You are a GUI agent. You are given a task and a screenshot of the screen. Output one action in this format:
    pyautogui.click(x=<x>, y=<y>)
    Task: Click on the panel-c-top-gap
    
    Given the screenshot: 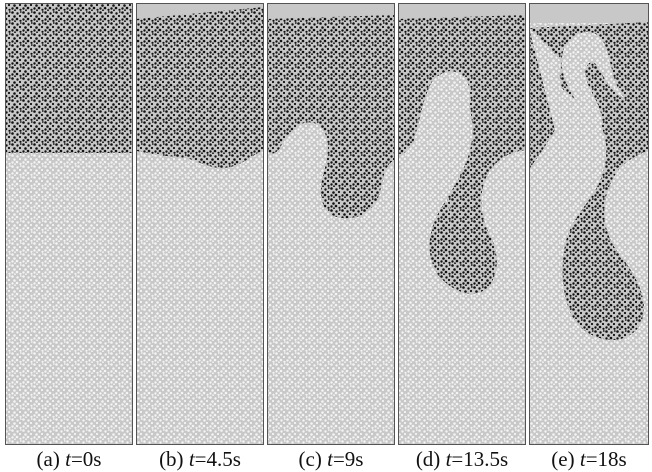 What is the action you would take?
    pyautogui.click(x=331, y=11)
    